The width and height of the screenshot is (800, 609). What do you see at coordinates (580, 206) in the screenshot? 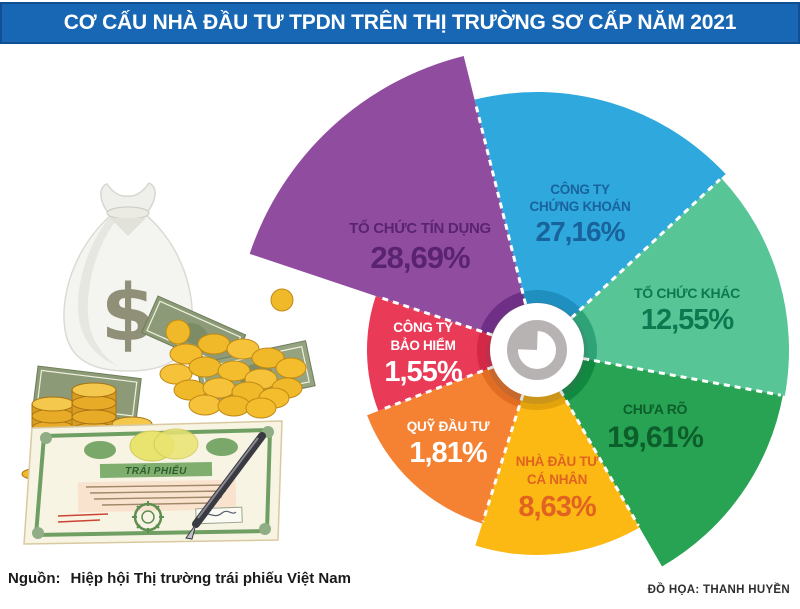
I see `segment-label: CHỨNG KHOÁN` at bounding box center [580, 206].